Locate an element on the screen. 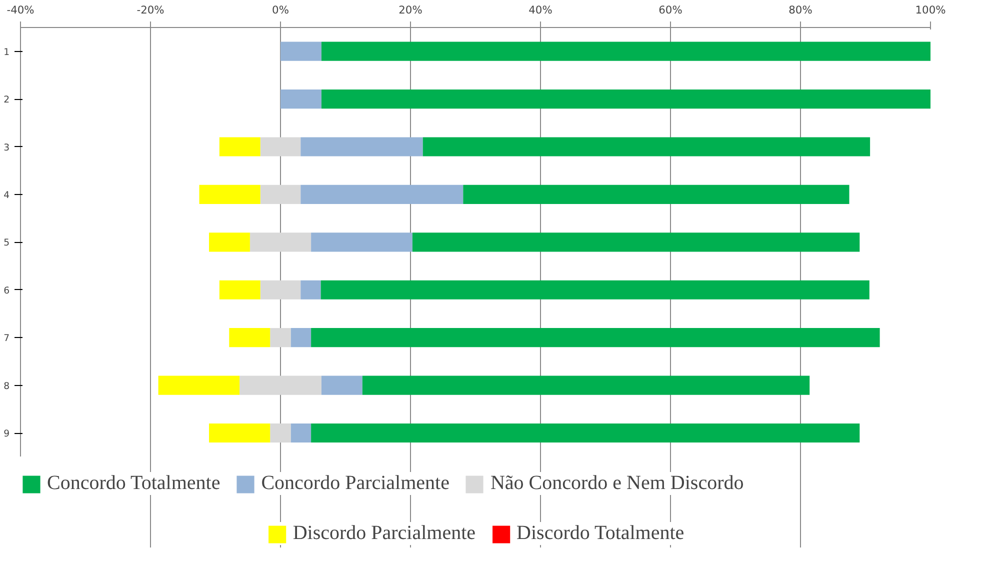  y-tick-label: 9 is located at coordinates (7, 434).